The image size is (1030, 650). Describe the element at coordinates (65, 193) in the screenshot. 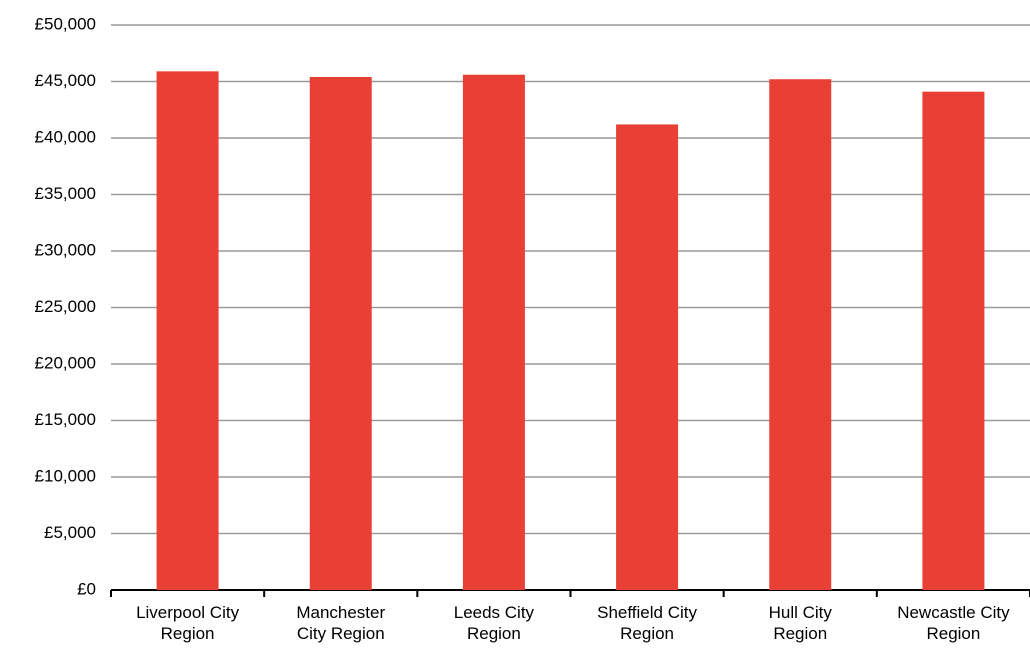

I see `y-tick-label: £35,000` at that location.